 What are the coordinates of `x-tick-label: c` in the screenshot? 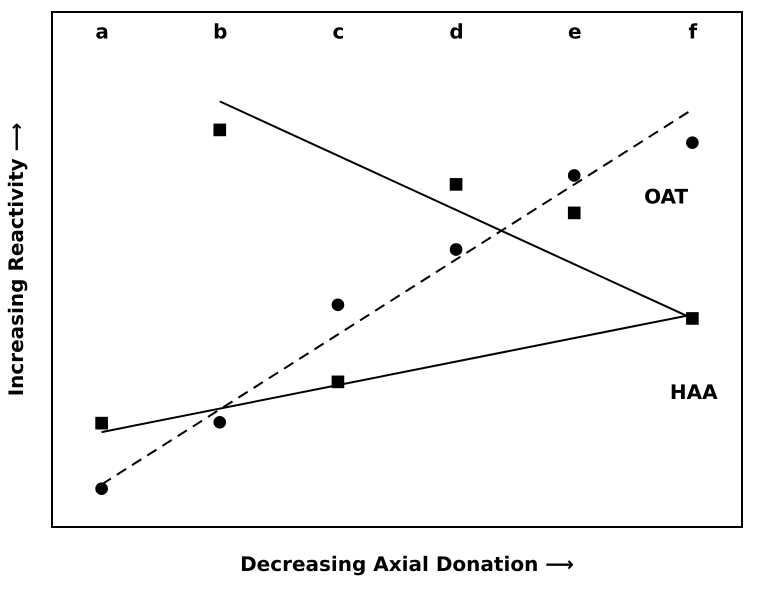 It's located at (338, 32).